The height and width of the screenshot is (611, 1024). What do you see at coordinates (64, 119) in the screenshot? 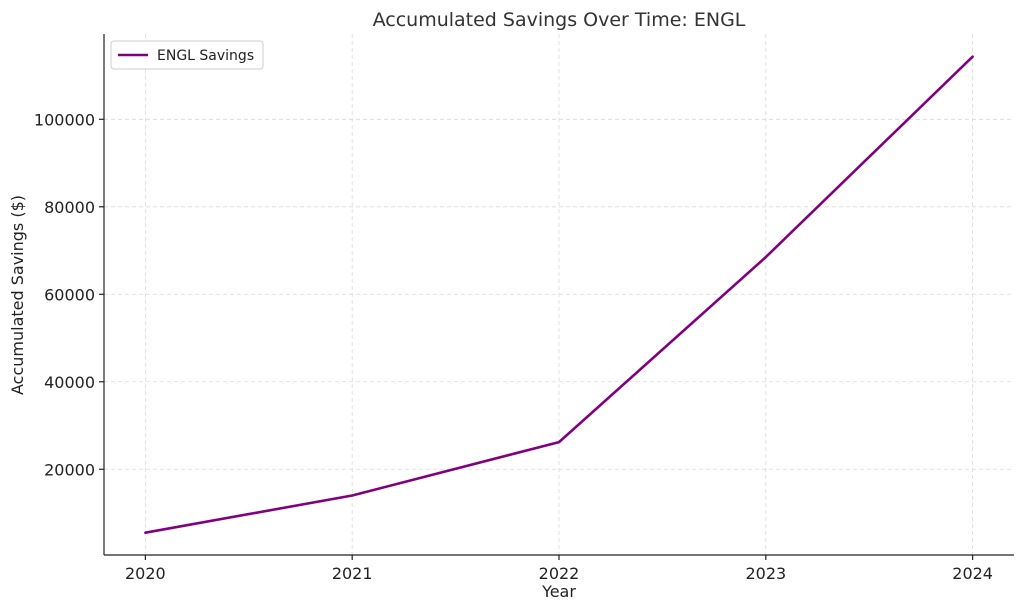
I see `y-tick-label: 100000` at bounding box center [64, 119].